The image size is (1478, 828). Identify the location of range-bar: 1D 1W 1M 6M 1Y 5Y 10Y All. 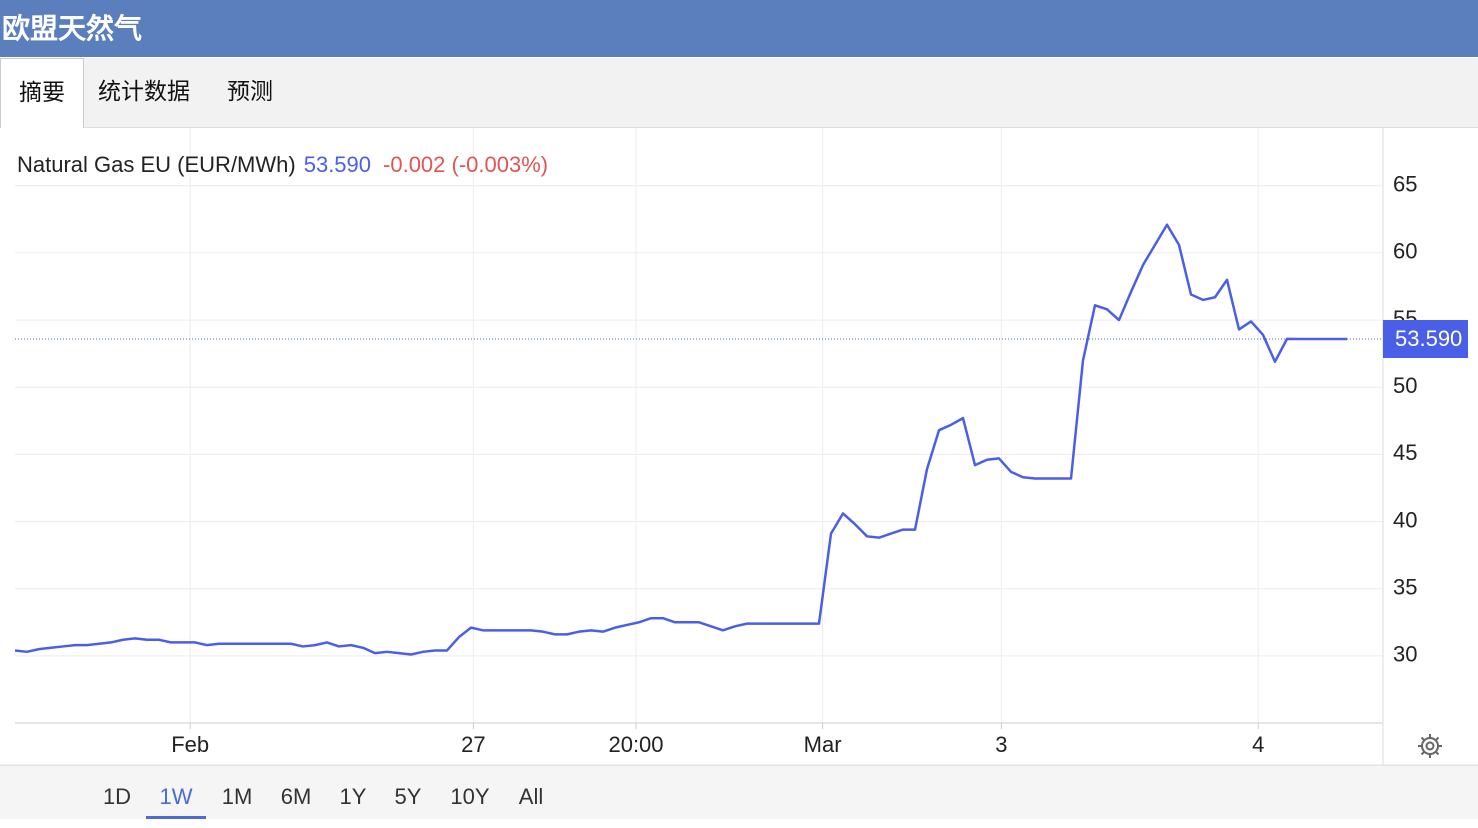
(739, 792).